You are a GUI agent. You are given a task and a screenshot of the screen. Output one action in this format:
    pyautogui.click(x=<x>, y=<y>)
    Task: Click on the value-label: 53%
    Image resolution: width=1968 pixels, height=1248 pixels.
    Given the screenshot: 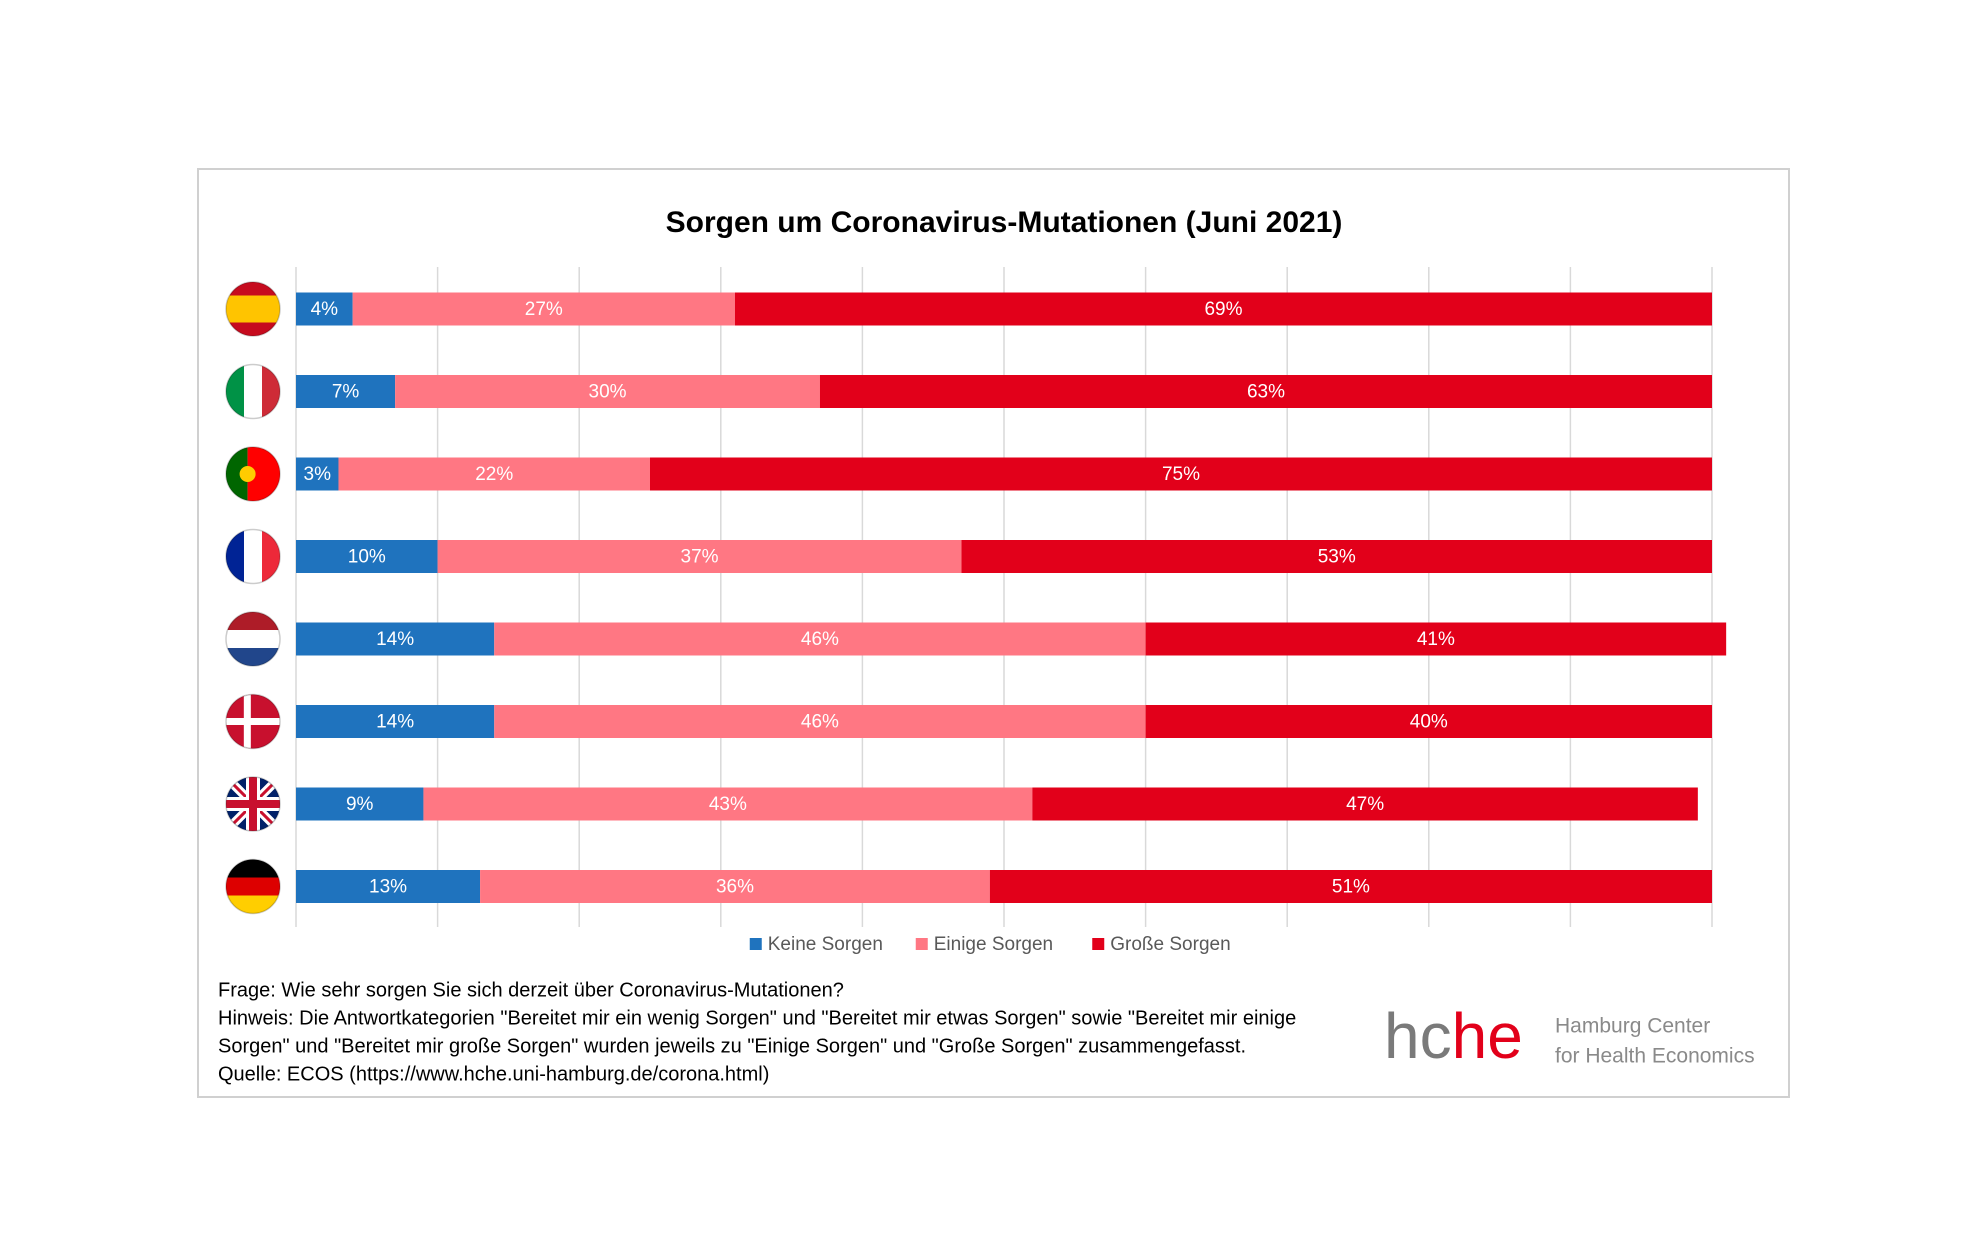 What is the action you would take?
    pyautogui.click(x=1337, y=557)
    